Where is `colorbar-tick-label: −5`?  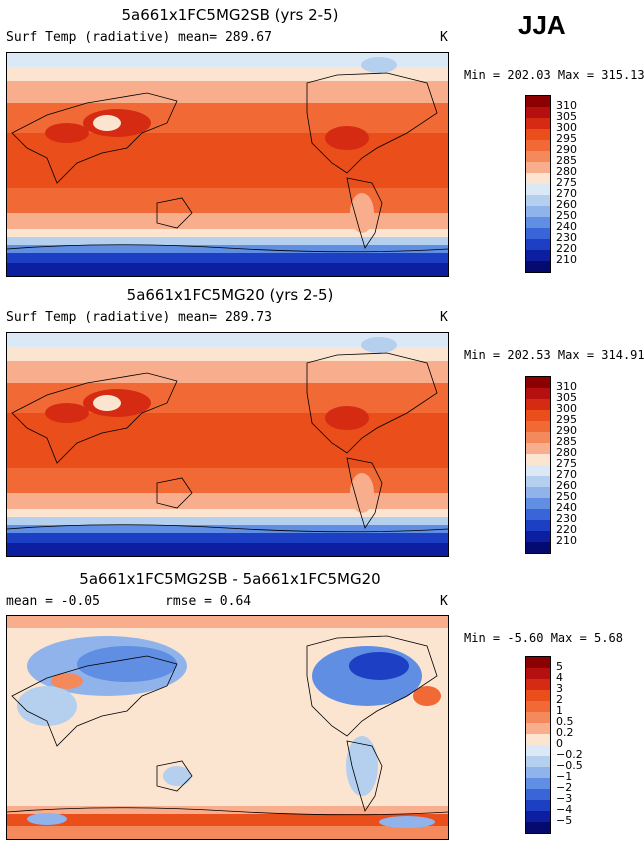 colorbar-tick-label: −5 is located at coordinates (564, 820).